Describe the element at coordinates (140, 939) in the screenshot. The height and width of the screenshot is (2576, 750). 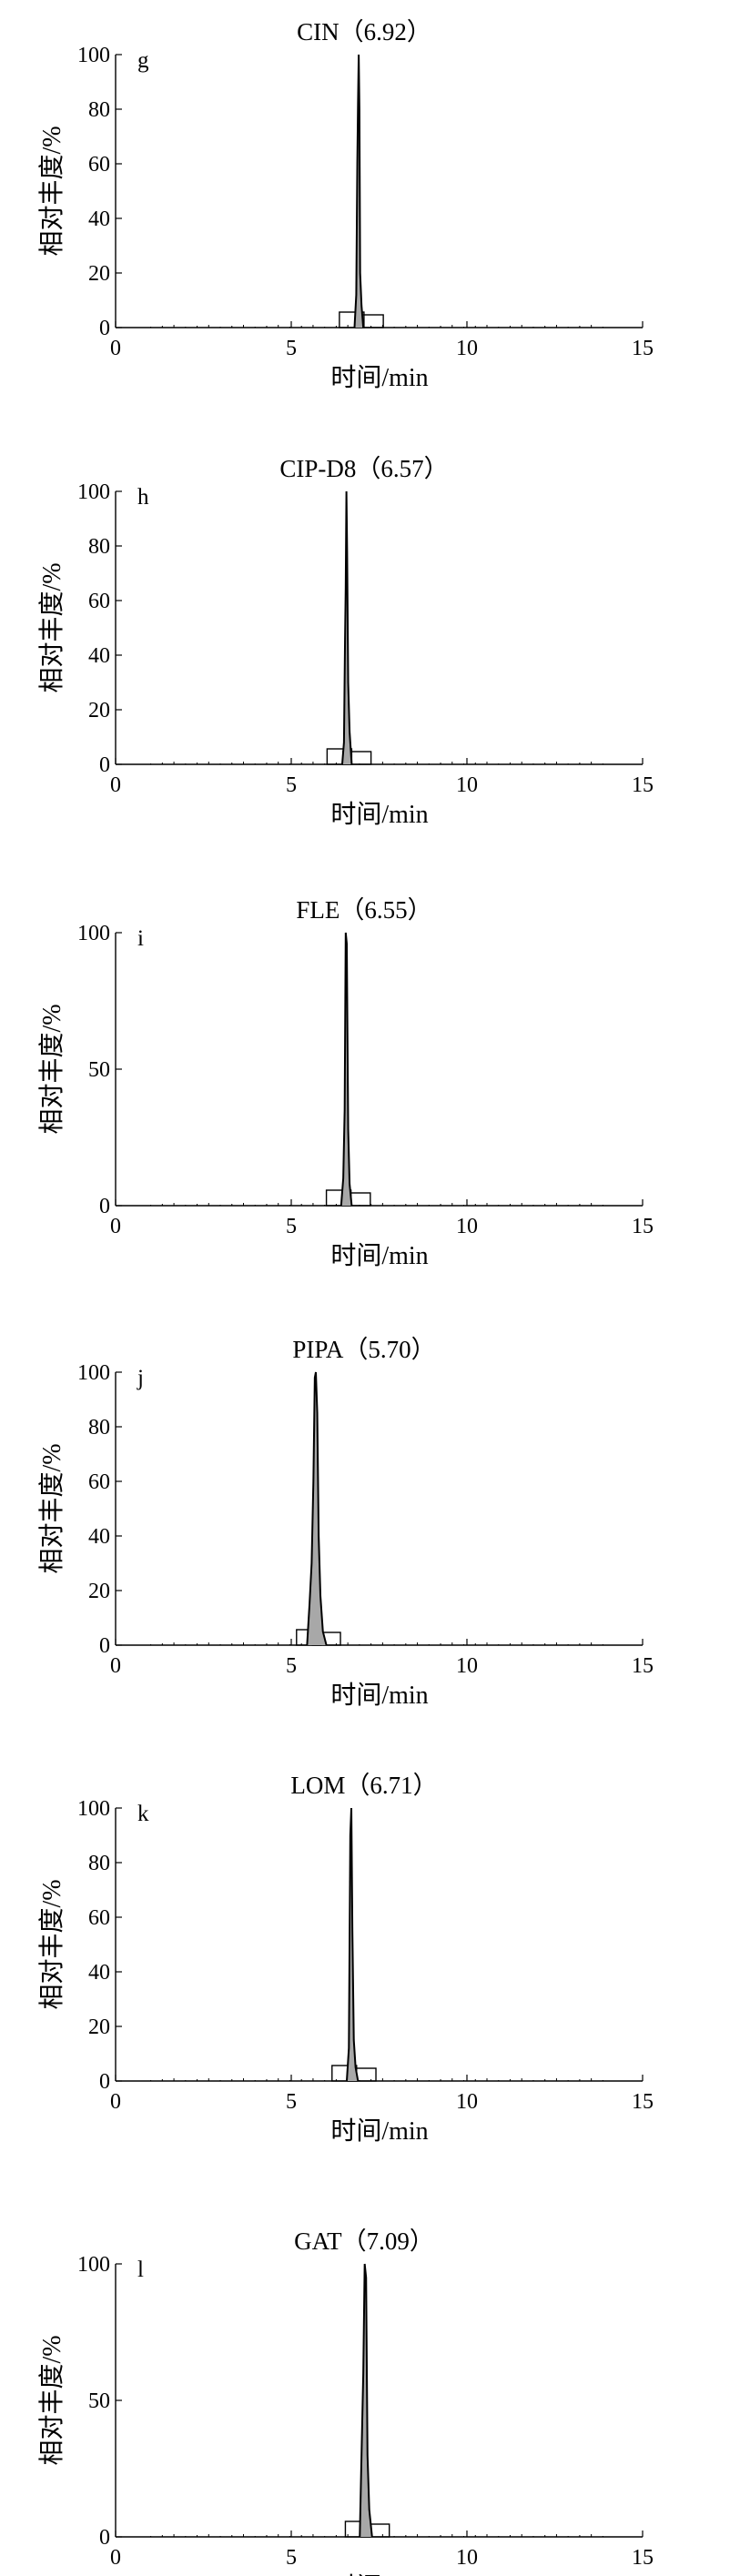
I see `panel-letter: i` at that location.